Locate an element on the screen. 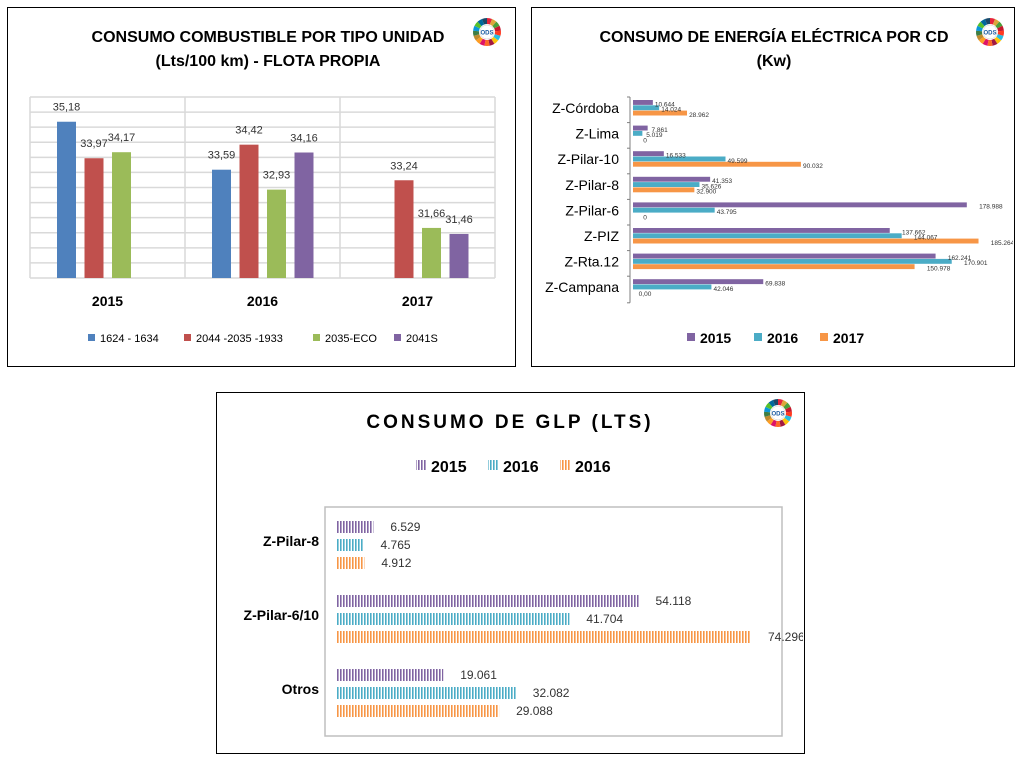  legend-label: 2041S is located at coordinates (422, 339).